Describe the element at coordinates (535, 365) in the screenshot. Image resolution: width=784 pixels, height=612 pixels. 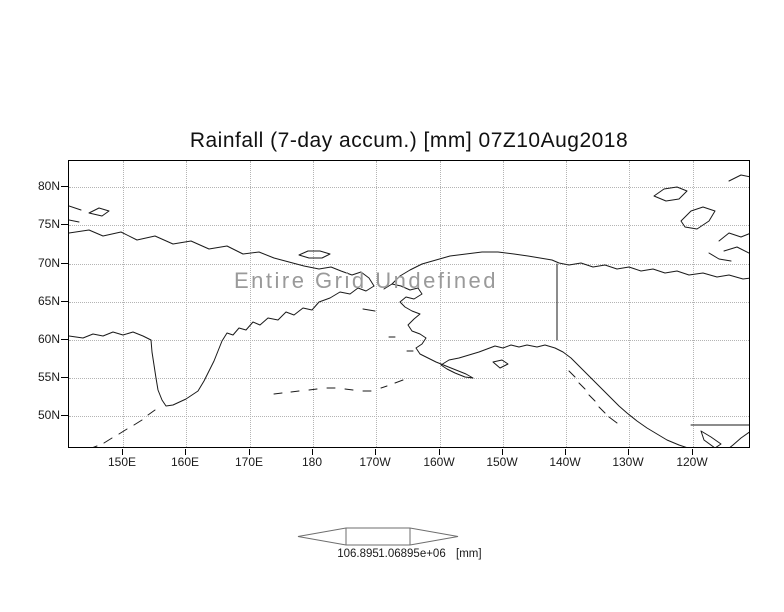
I see `coastline-alaska` at that location.